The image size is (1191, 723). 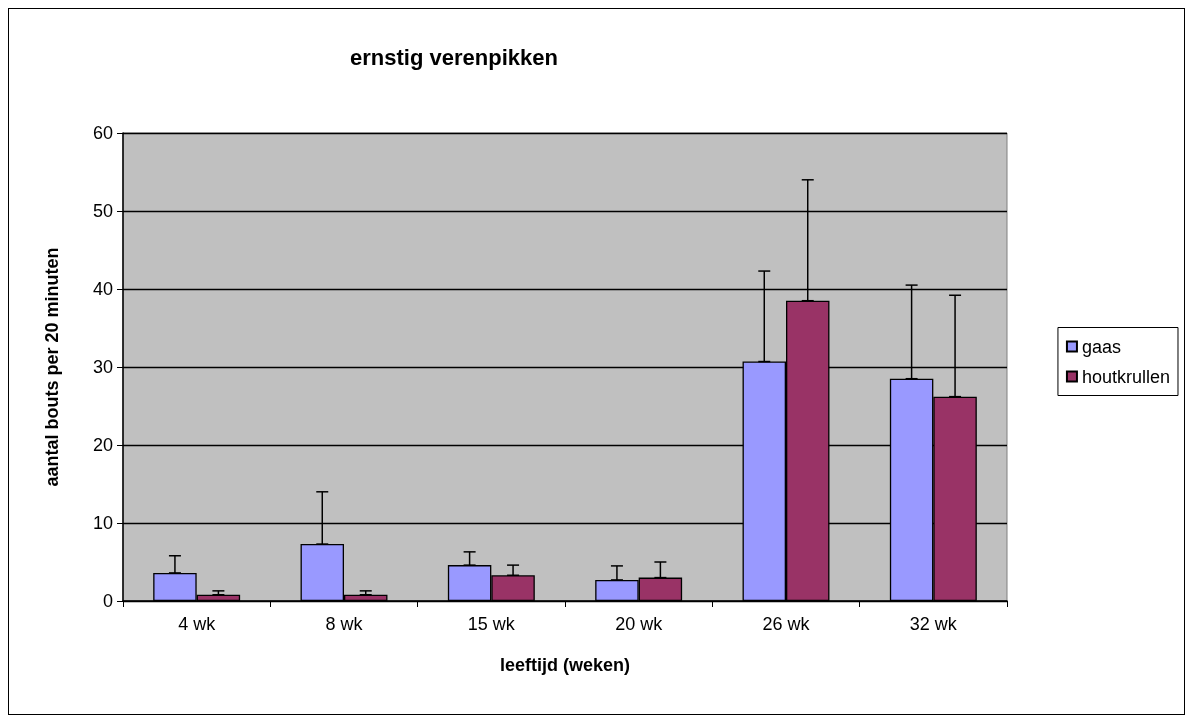 I want to click on x-tick-label: 4 wk, so click(x=197, y=624).